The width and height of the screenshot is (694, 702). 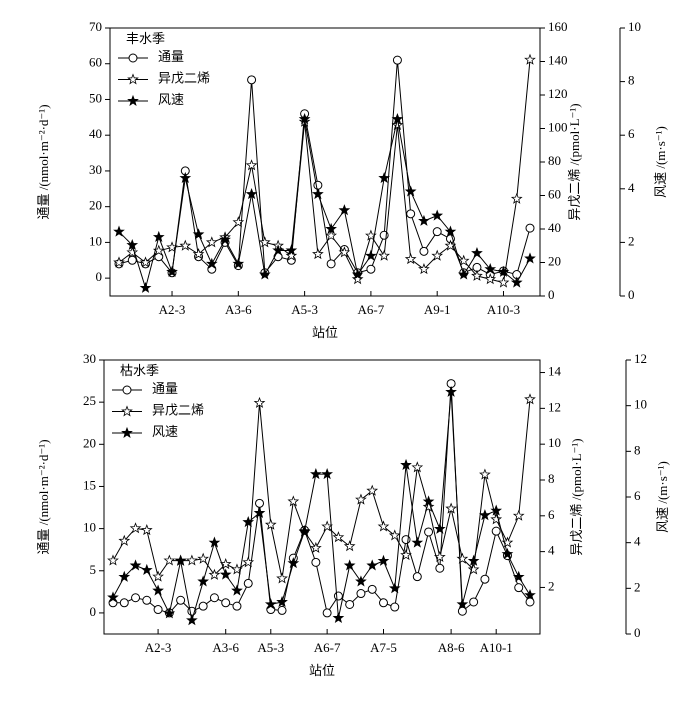 I want to click on y3-tick-label: 2, so click(x=631, y=240).